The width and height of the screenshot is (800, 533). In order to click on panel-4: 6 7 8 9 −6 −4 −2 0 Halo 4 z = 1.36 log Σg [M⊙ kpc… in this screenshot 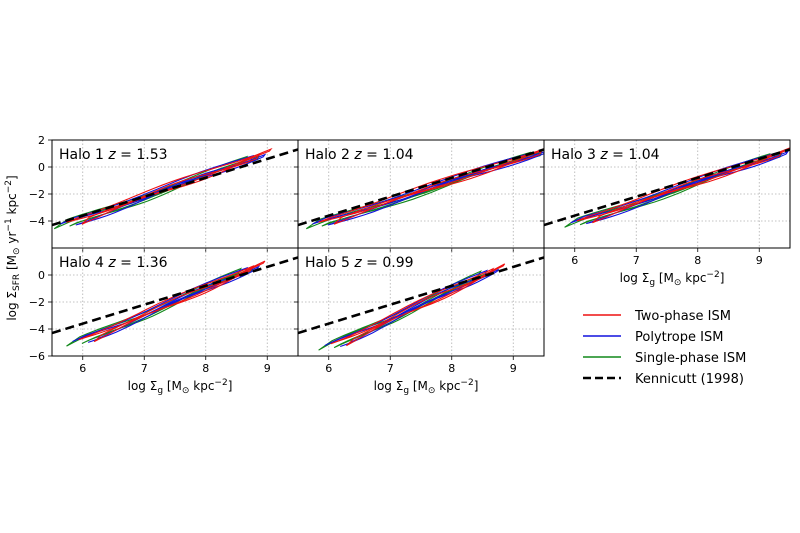, I will do `click(164, 321)`.